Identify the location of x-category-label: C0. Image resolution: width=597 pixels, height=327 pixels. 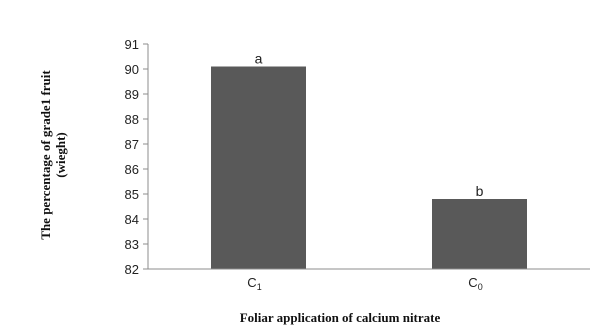
(475, 283).